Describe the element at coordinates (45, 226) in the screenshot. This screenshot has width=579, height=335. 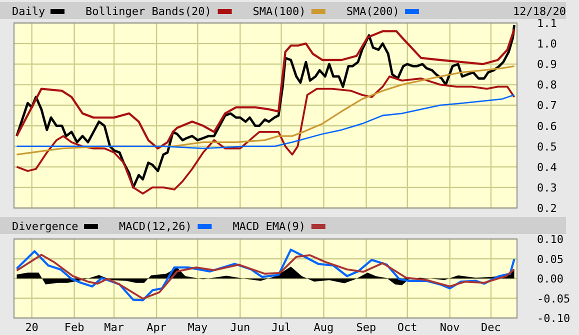
I see `legend-label: Divergence` at that location.